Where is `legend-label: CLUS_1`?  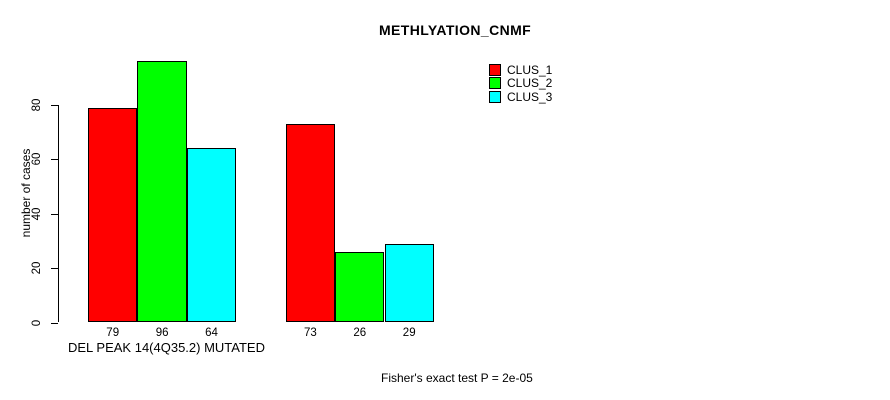 legend-label: CLUS_1 is located at coordinates (530, 70).